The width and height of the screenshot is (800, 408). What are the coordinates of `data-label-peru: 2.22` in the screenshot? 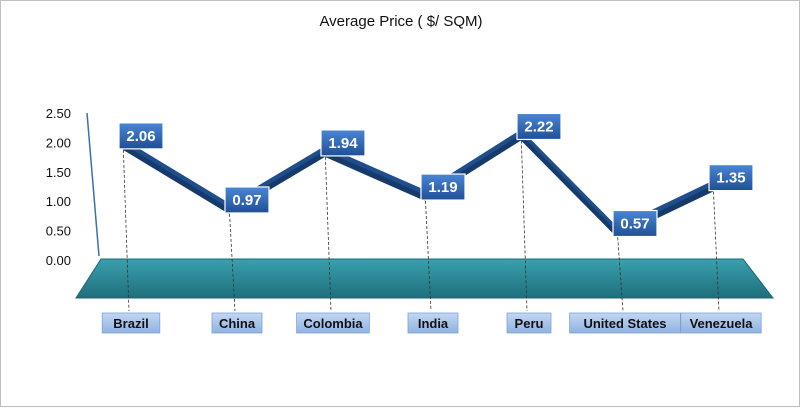 It's located at (538, 126).